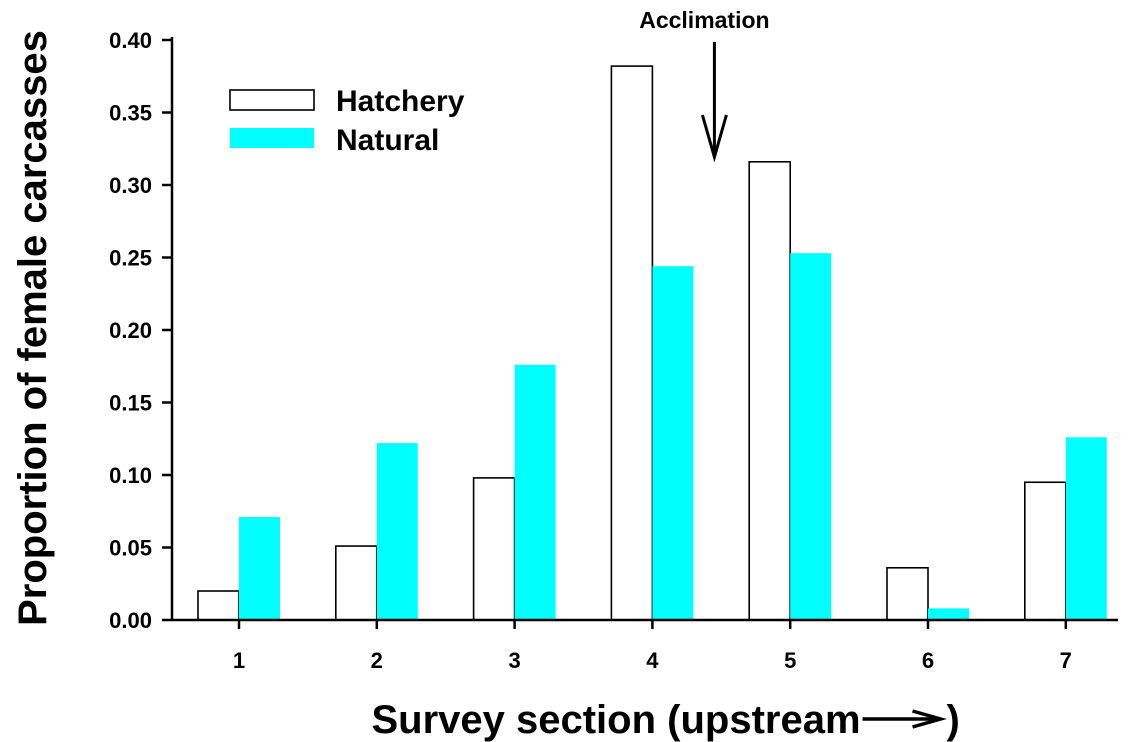 This screenshot has height=742, width=1128. What do you see at coordinates (911, 720) in the screenshot?
I see `upstream-arrow-icon: )` at bounding box center [911, 720].